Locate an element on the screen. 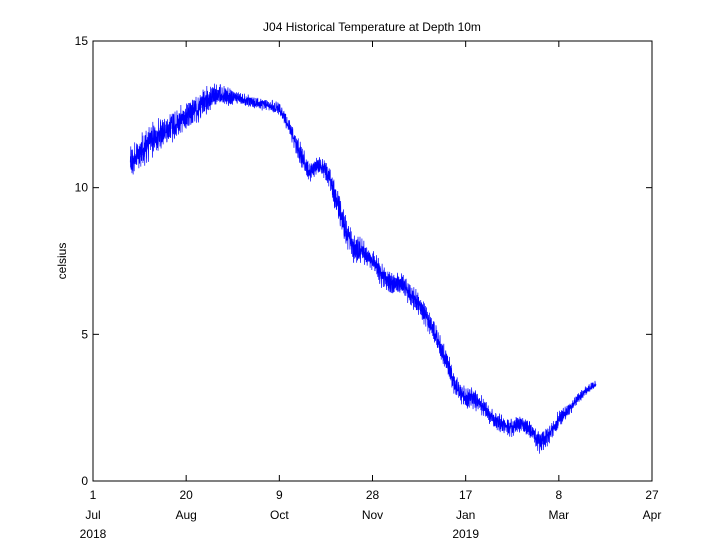 The width and height of the screenshot is (720, 540). x-tick-month-label: Mar is located at coordinates (558, 515).